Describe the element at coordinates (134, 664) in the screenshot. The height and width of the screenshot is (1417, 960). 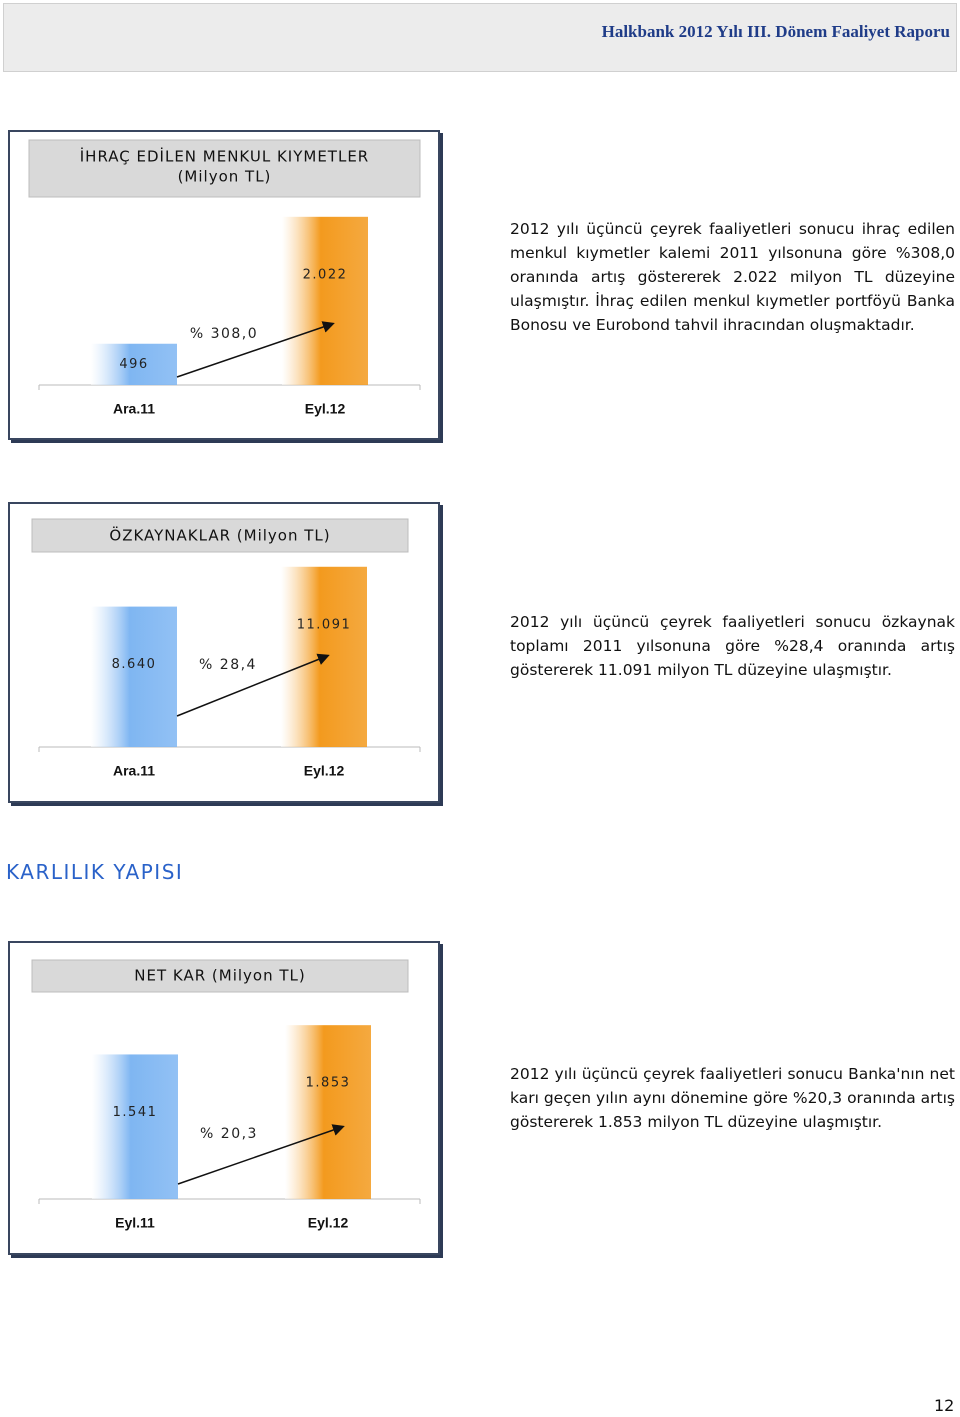
I see `value-label: 8.640` at that location.